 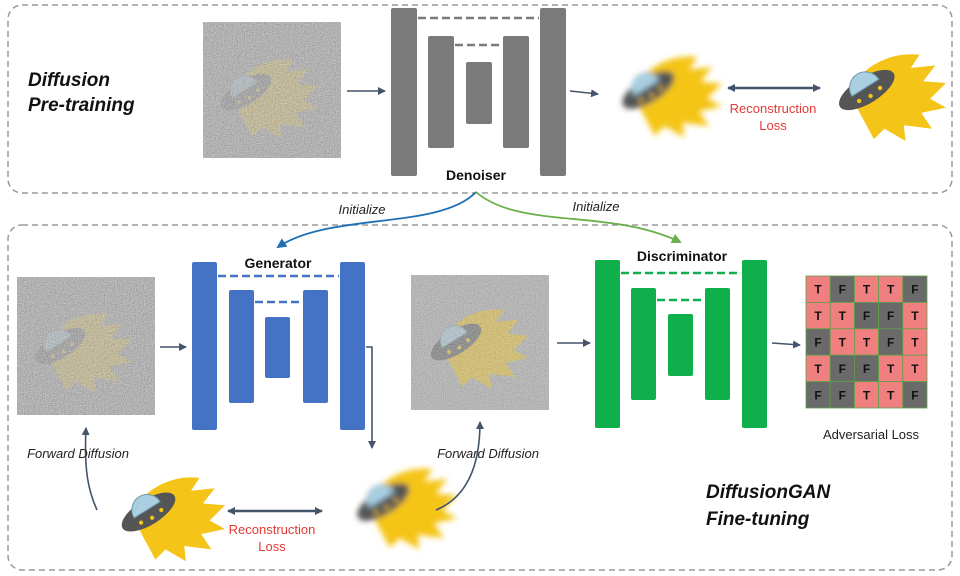 What do you see at coordinates (371, 397) in the screenshot?
I see `arrow-generator-to-output` at bounding box center [371, 397].